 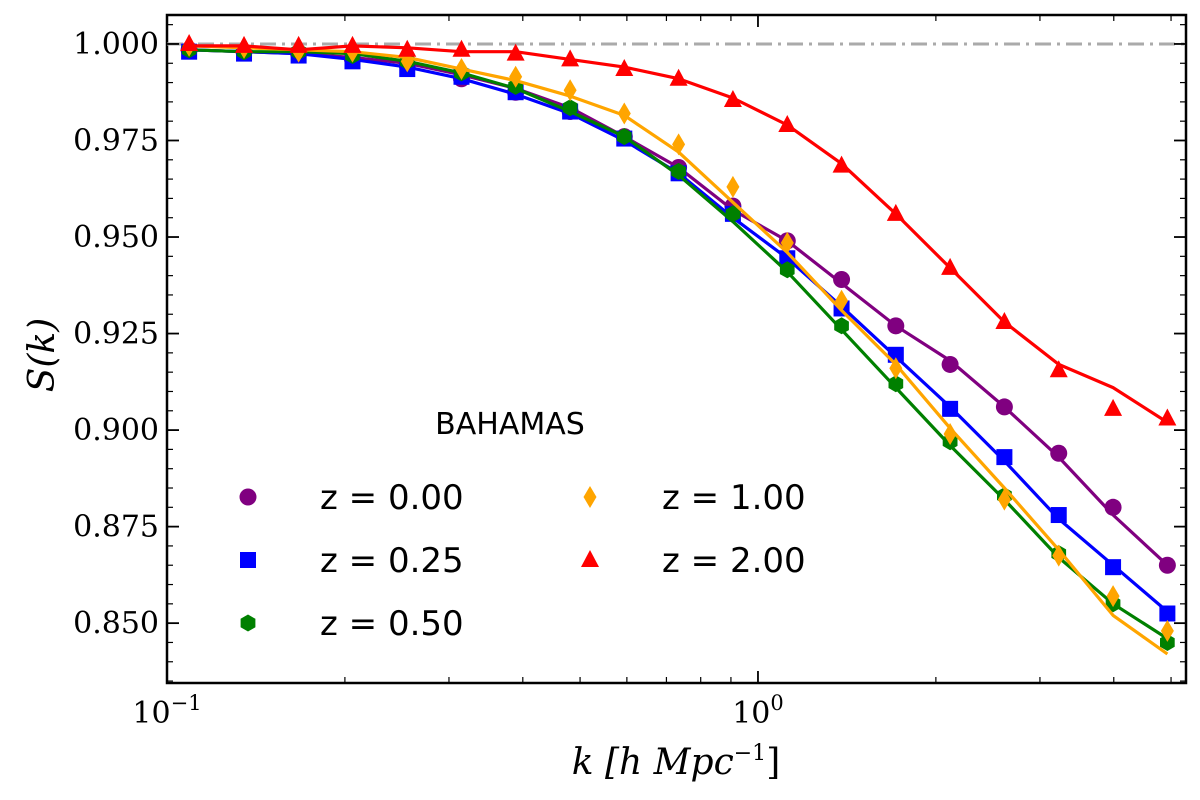 What do you see at coordinates (116, 430) in the screenshot?
I see `y-tick-label: 0.900` at bounding box center [116, 430].